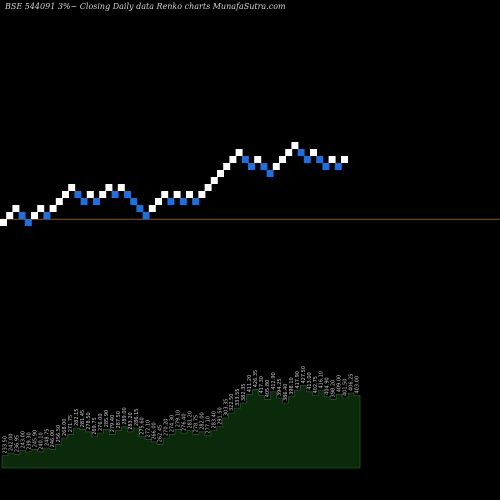 The height and width of the screenshot is (500, 500). What do you see at coordinates (119, 420) in the screenshot?
I see `volume-label: 287.50` at bounding box center [119, 420].